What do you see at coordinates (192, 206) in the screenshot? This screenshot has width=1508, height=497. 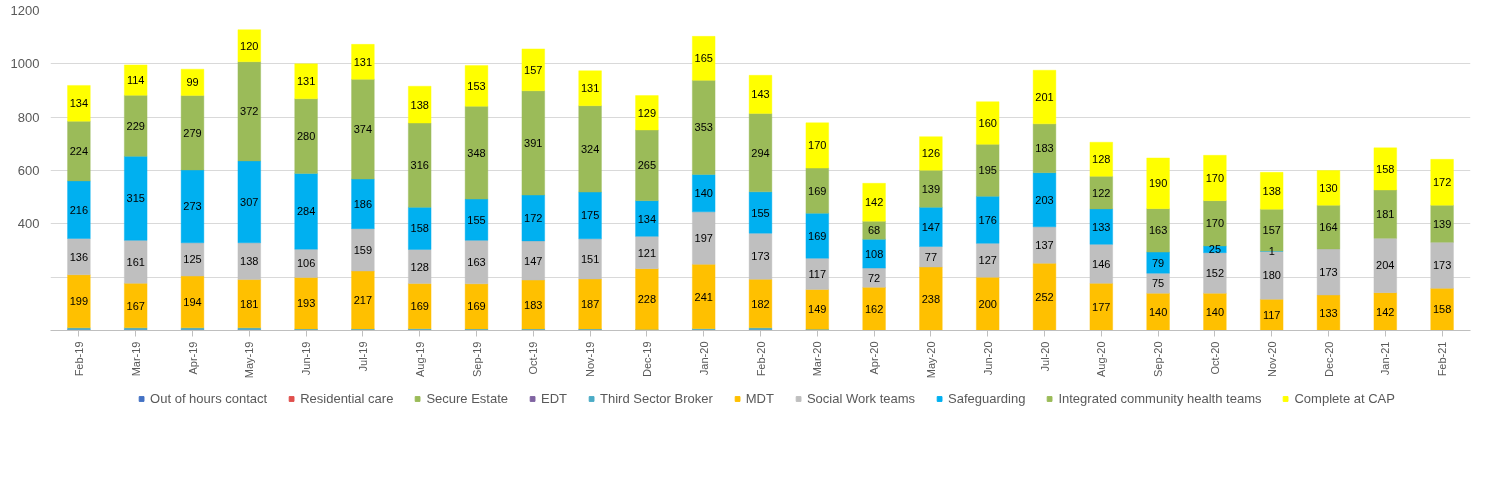 I see `data-label: 273` at bounding box center [192, 206].